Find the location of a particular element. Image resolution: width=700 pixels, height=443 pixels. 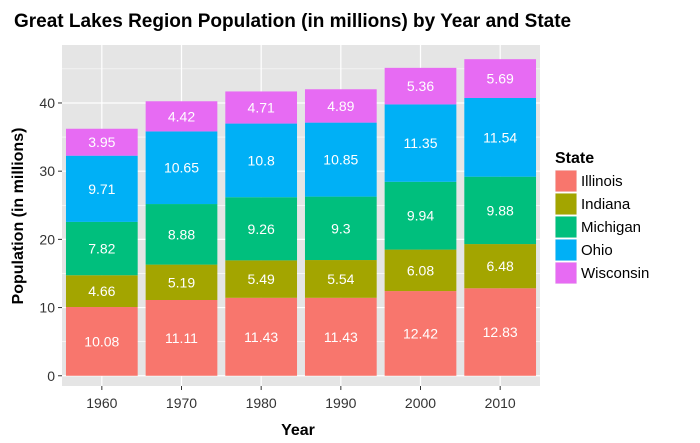

bar-michigan-1990 is located at coordinates (340, 228).